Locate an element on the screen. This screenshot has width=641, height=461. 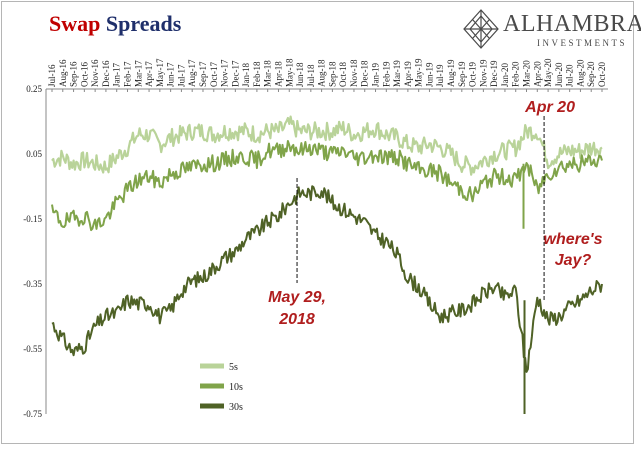
y-axis: 0.25 0.05 -0.15 -0.35 -0.55 -0.75 is located at coordinates (35, 251).